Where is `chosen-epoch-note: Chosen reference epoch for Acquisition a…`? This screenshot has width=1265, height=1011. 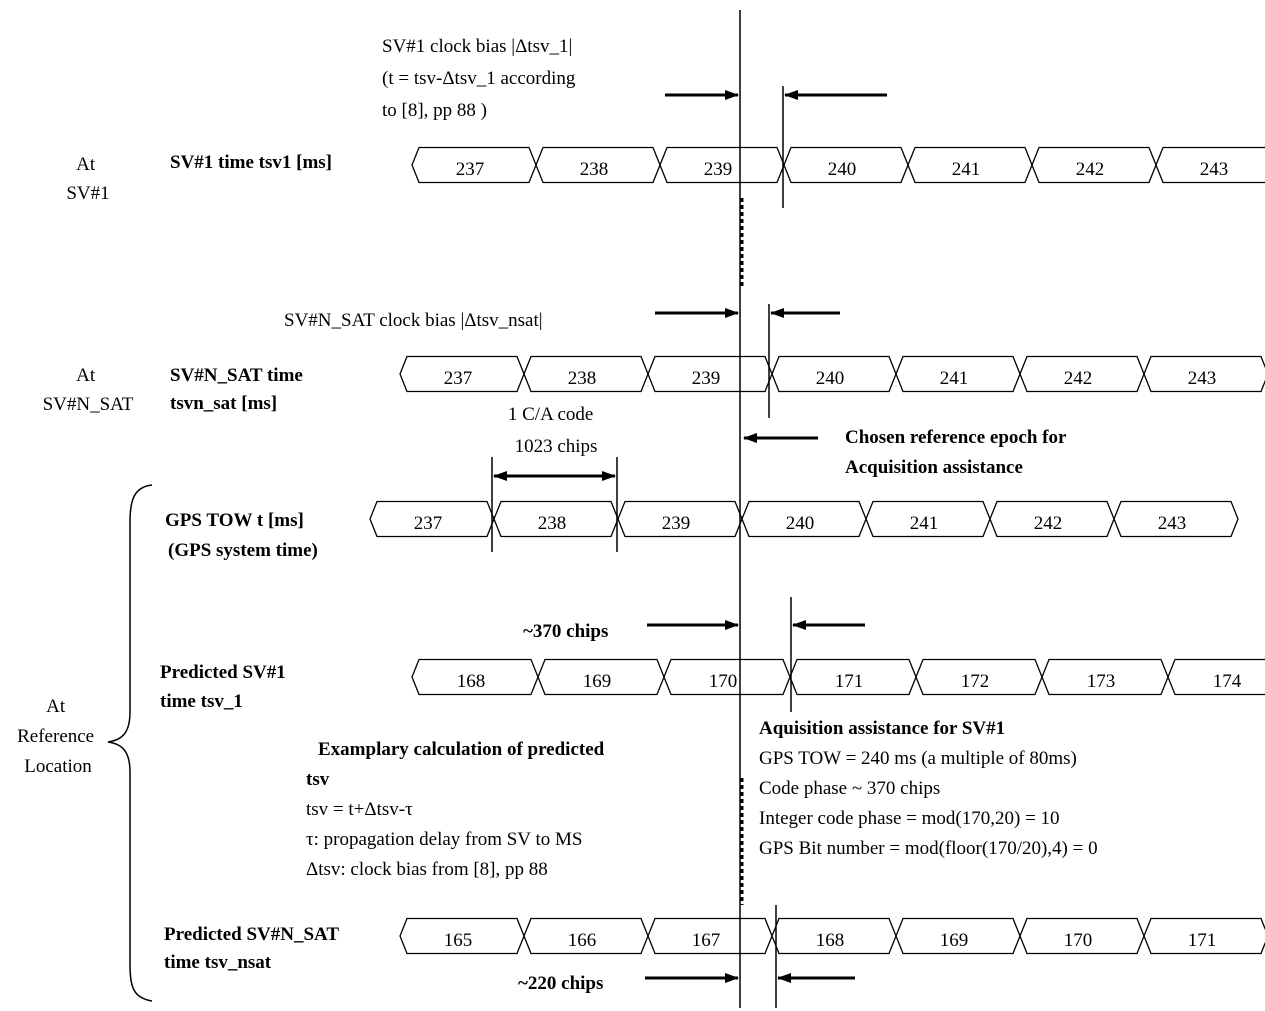
chosen-epoch-note: Chosen reference epoch for Acquisition a… is located at coordinates (958, 452).